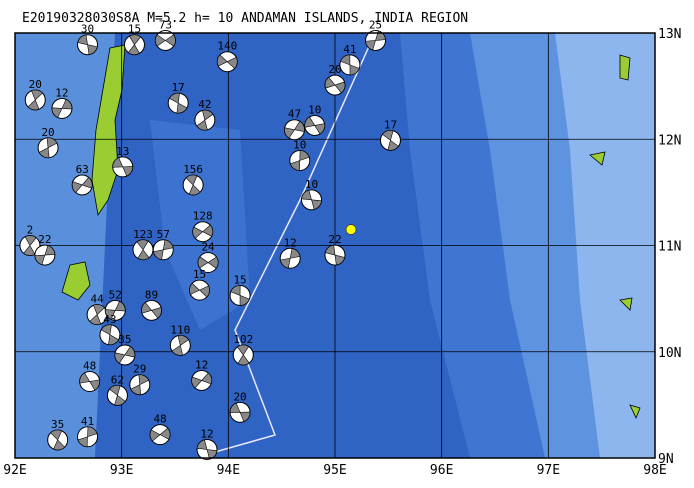 The image size is (694, 488). What do you see at coordinates (178, 87) in the screenshot?
I see `depth-label: 17` at bounding box center [178, 87].